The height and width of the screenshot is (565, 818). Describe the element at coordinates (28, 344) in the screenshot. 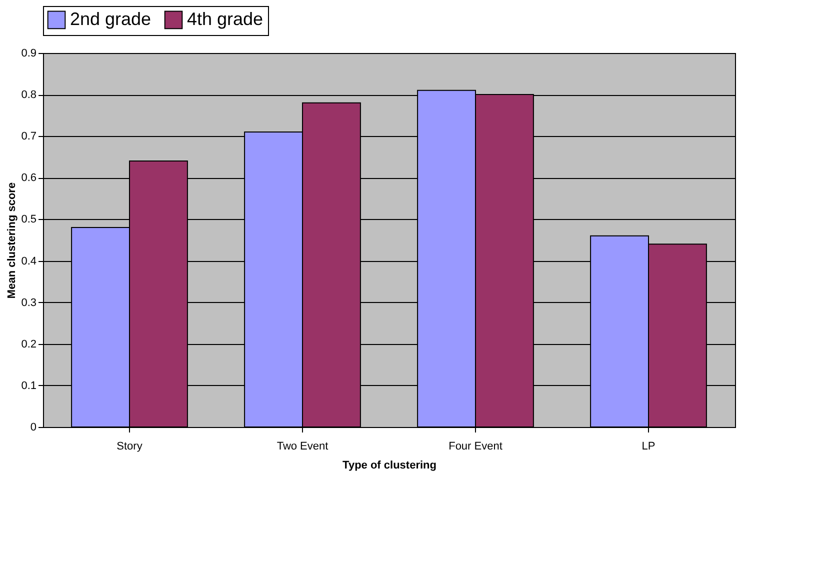

I see `y-tick-label: 0.2` at that location.